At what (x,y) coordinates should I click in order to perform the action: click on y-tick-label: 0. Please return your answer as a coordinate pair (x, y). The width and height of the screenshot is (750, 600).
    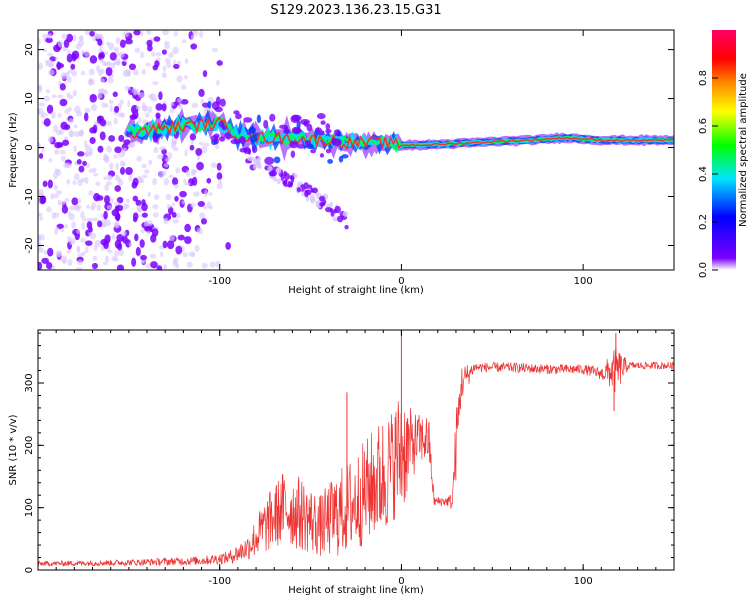
    Looking at the image, I should click on (29, 570).